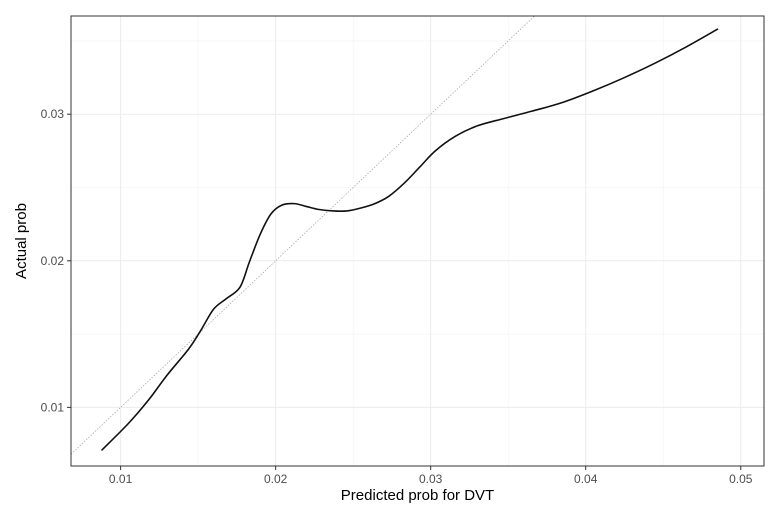 This screenshot has width=768, height=509. I want to click on y-tick-label: 0.01, so click(53, 407).